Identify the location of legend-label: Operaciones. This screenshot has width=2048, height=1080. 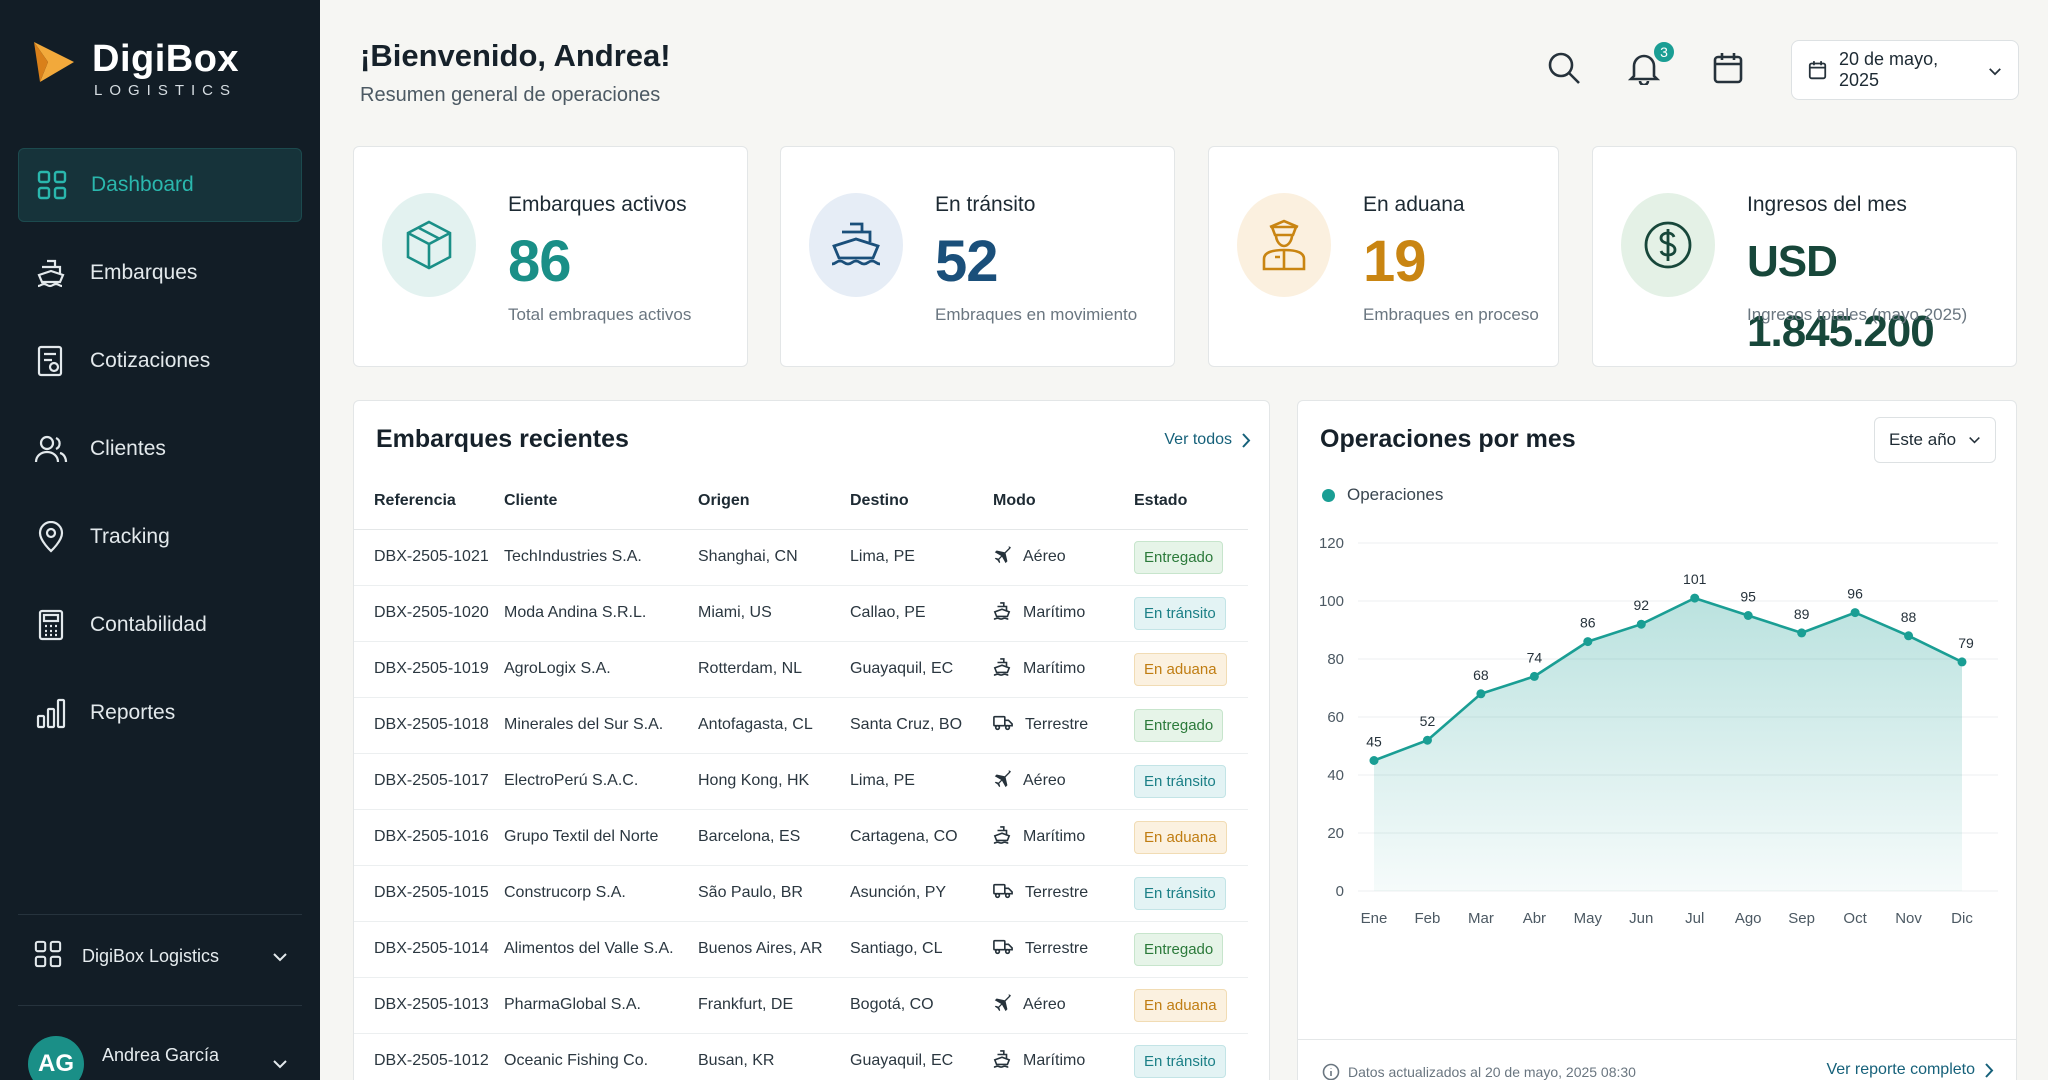
(1395, 494).